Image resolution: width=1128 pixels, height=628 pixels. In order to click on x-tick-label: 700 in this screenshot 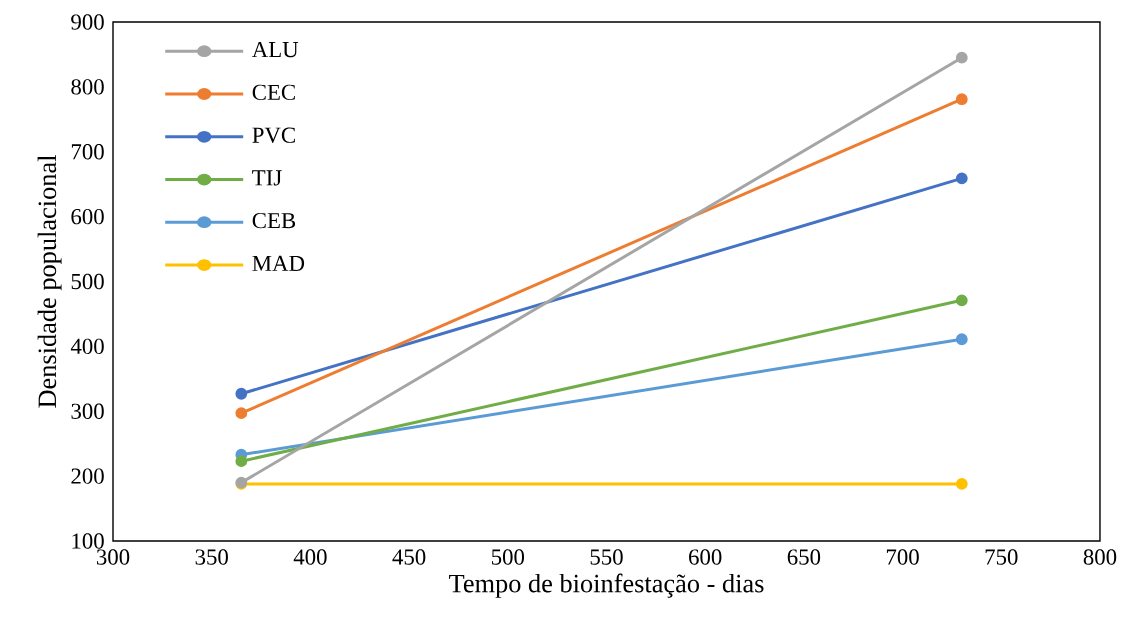, I will do `click(902, 557)`.